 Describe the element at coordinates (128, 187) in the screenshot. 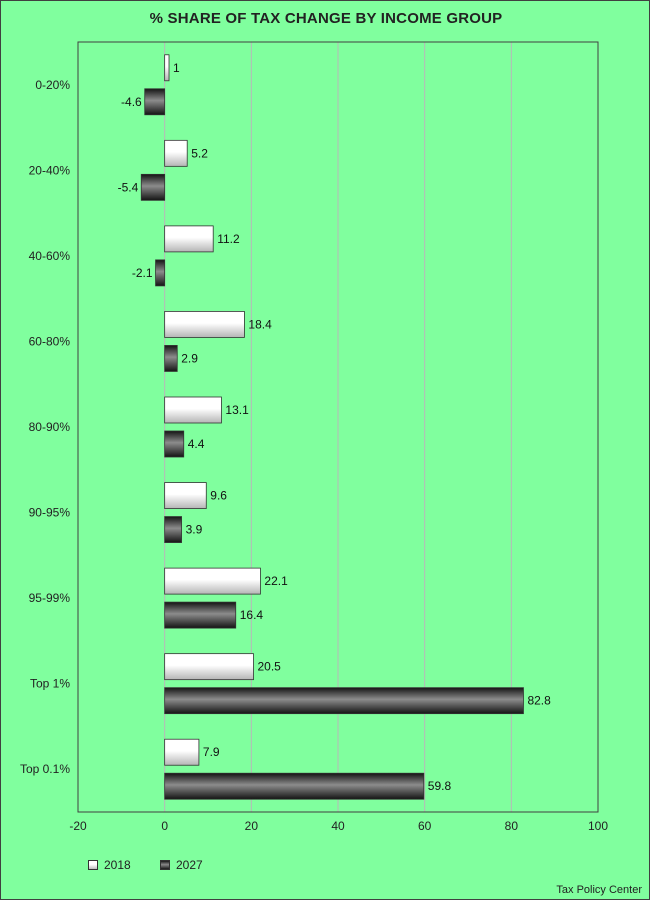

I see `data-label: -5.4` at that location.